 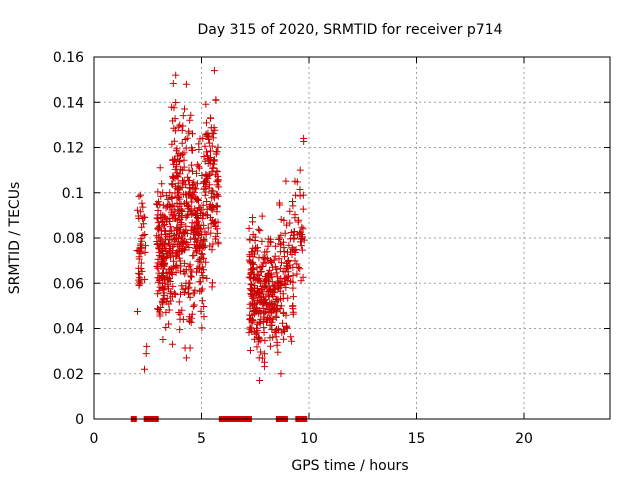 I want to click on y-tick-label: 0.04, so click(x=68, y=330).